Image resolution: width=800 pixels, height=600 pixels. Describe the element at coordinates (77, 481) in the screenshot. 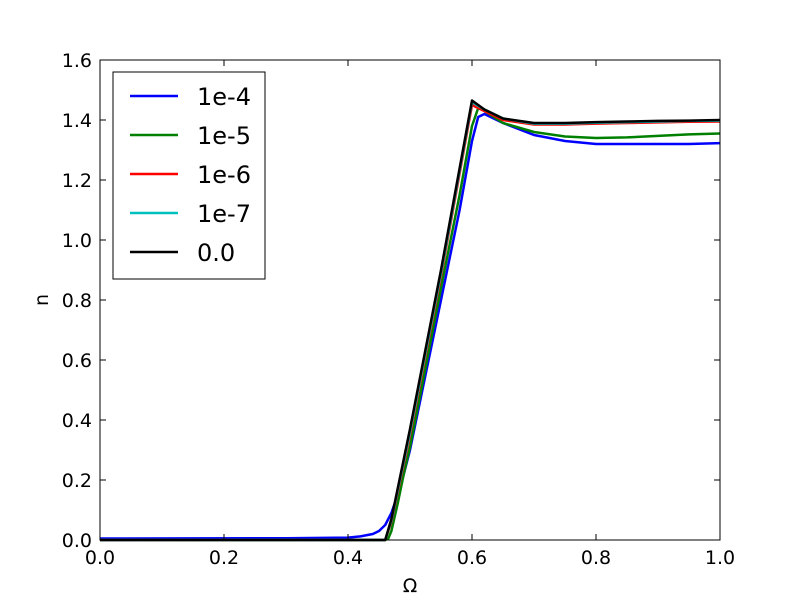

I see `y-tick-label: 0.2` at that location.